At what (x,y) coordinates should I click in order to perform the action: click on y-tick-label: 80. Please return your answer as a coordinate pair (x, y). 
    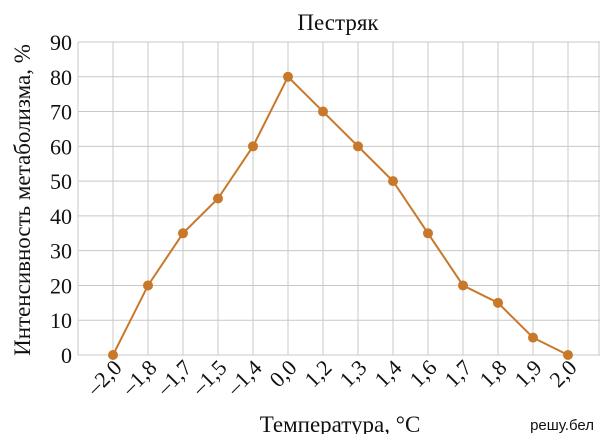
    Looking at the image, I should click on (61, 77).